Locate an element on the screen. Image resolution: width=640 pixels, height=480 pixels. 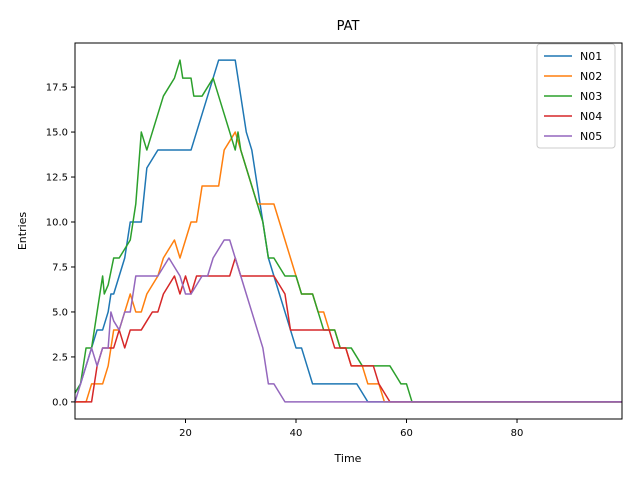
y-axis-ticks: 0.0 2.5 5.0 7.5 10.0 12.5 15.0 17.5 is located at coordinates (60, 245).